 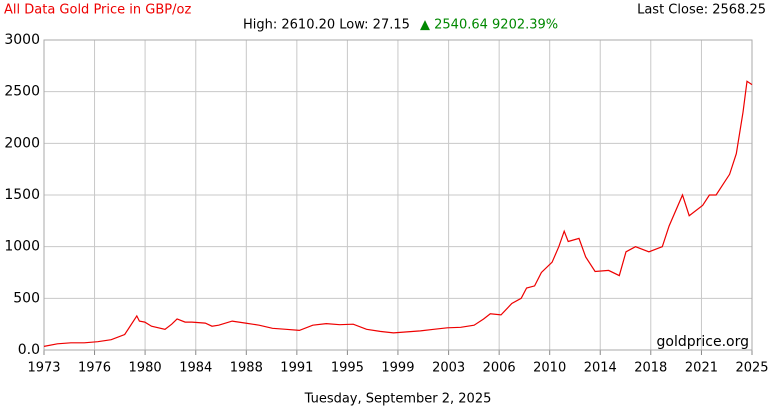 What do you see at coordinates (94, 368) in the screenshot?
I see `x-tick-label: 1976` at bounding box center [94, 368].